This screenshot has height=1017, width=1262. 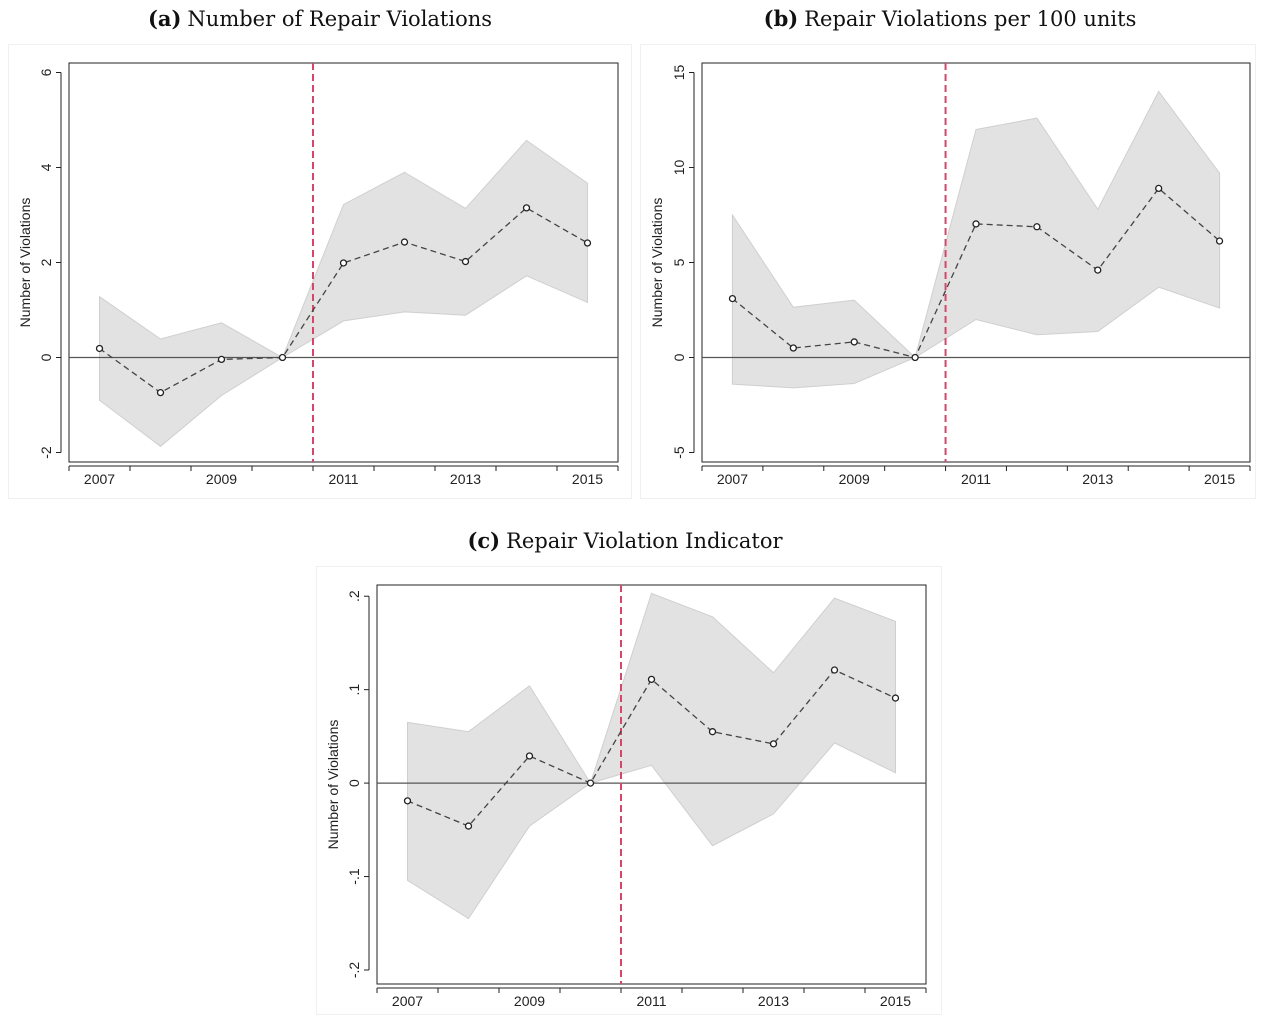 What do you see at coordinates (46, 167) in the screenshot?
I see `y-tick-label: 4` at bounding box center [46, 167].